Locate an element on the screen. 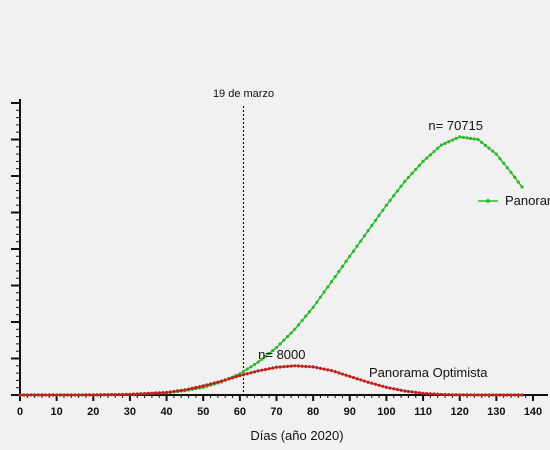 Image resolution: width=550 pixels, height=450 pixels. x-tick-label: 30 is located at coordinates (130, 412).